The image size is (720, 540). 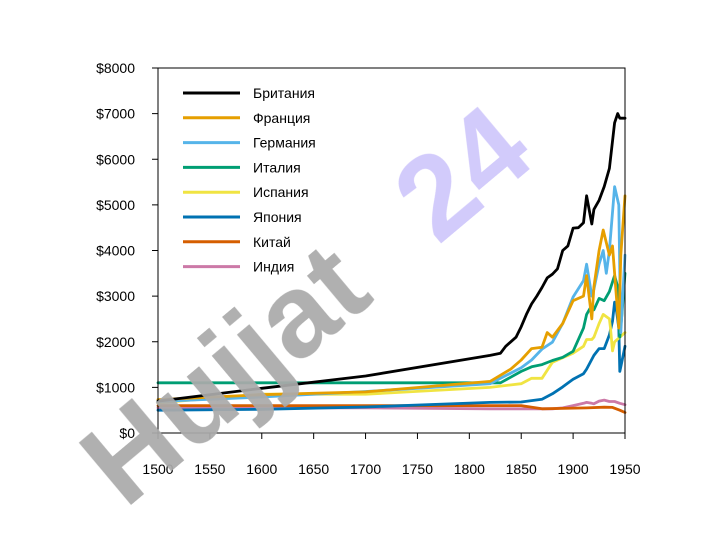 I want to click on x-tick-label: 1600, so click(x=261, y=469).